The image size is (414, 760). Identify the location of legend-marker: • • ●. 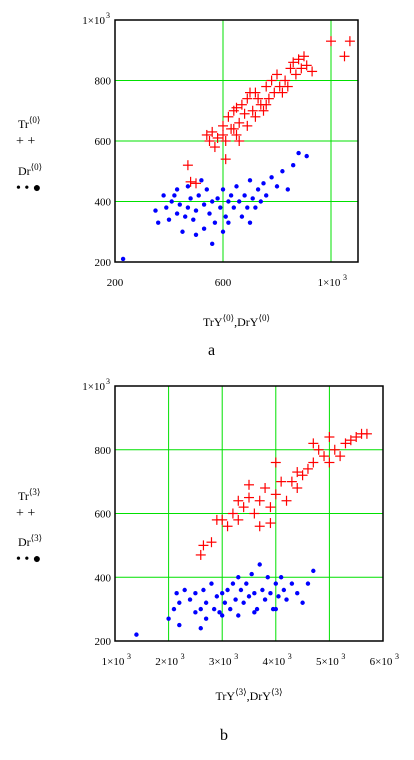
(28, 188).